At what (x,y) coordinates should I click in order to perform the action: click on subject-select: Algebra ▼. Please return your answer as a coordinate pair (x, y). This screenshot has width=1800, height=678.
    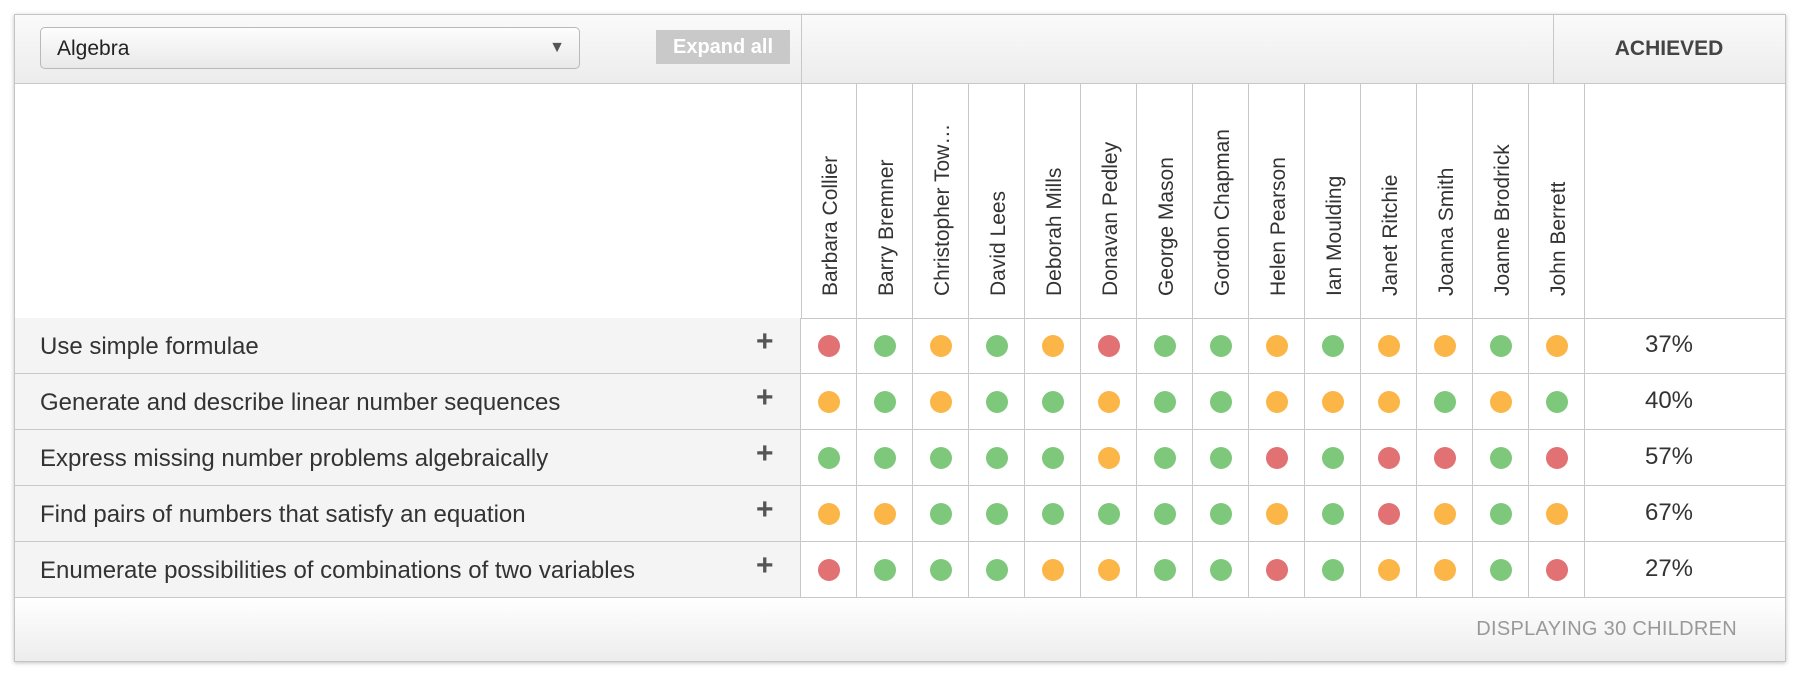
    Looking at the image, I should click on (310, 48).